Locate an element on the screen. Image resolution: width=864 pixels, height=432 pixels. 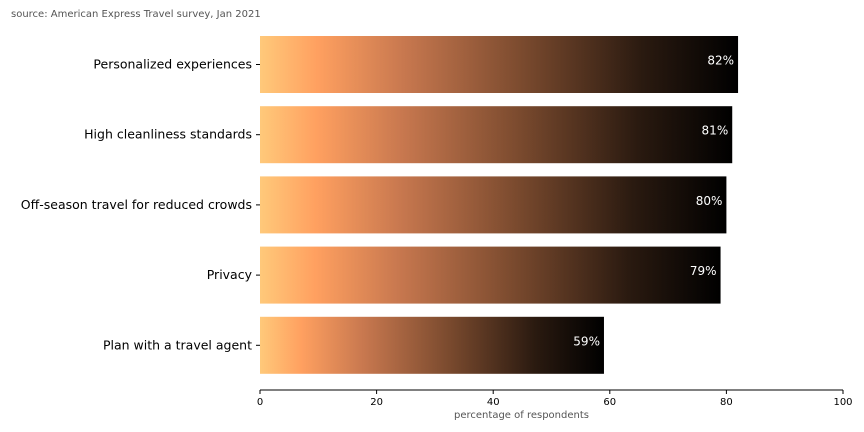
x-tick-label: 60 is located at coordinates (609, 402).